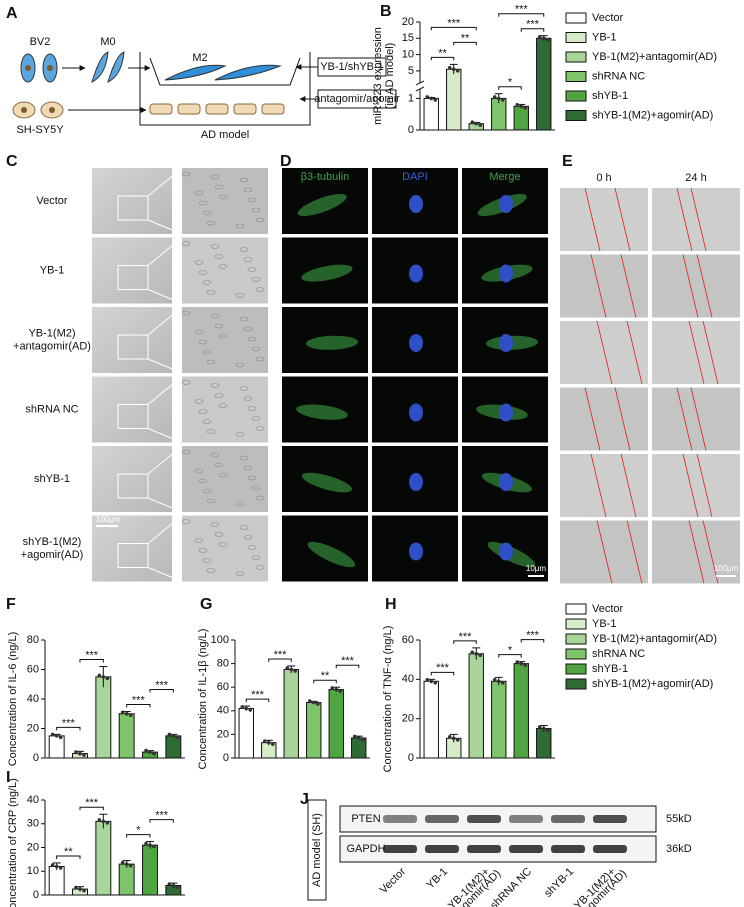 This screenshot has height=907, width=744. I want to click on panel-label: E, so click(567, 161).